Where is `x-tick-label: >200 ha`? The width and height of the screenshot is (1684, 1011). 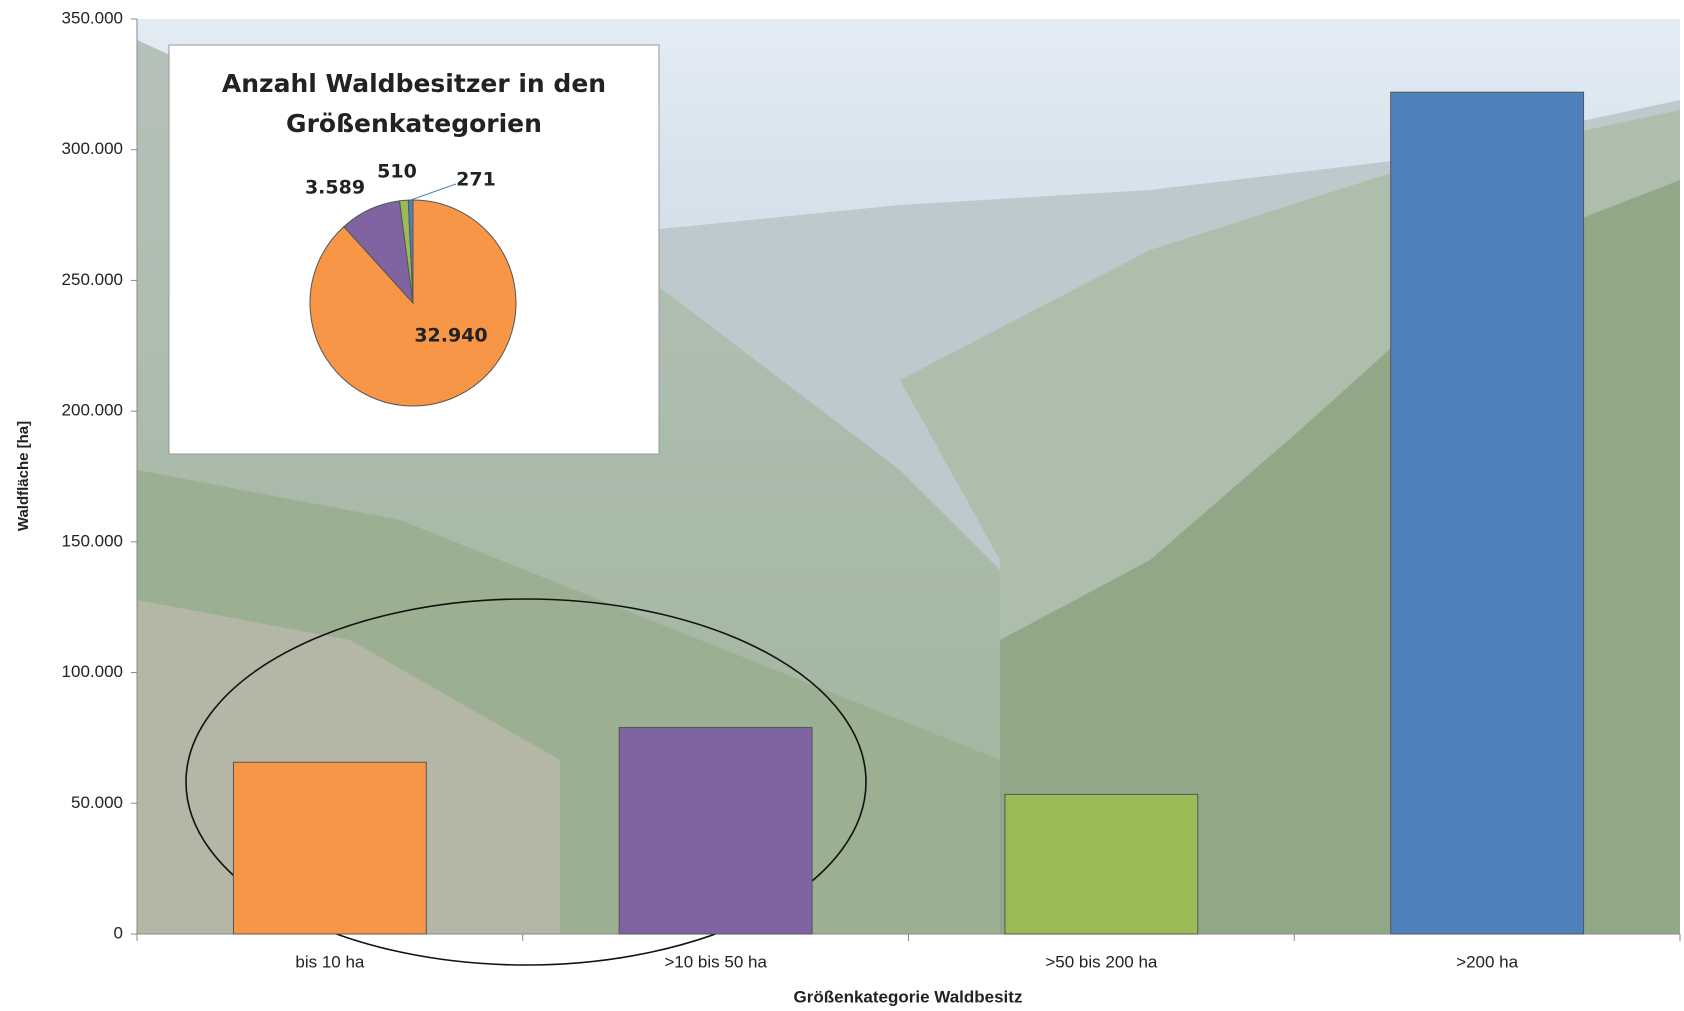 x-tick-label: >200 ha is located at coordinates (1487, 961).